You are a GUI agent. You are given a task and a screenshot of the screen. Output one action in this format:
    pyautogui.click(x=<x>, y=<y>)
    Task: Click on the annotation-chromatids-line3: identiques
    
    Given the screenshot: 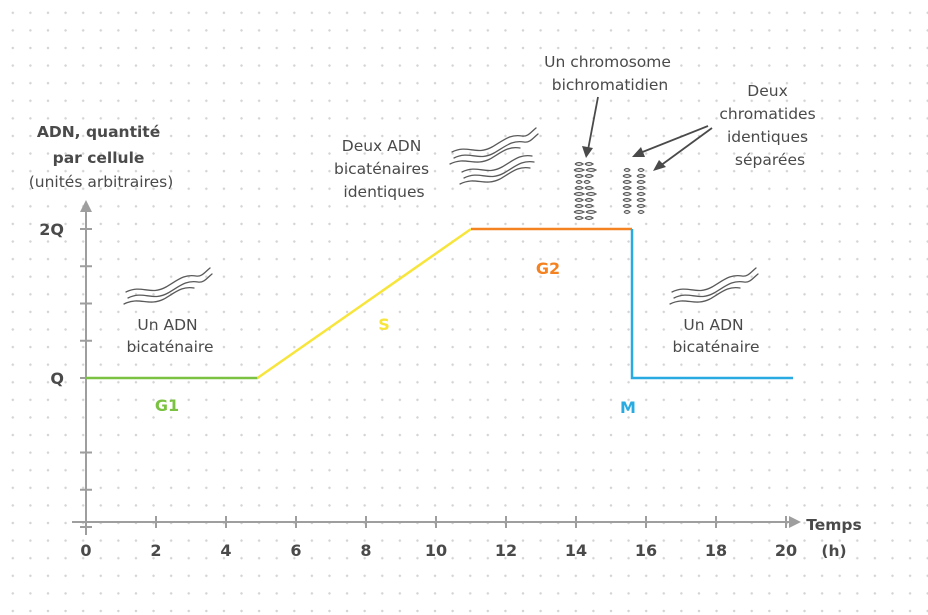 What is the action you would take?
    pyautogui.click(x=767, y=137)
    